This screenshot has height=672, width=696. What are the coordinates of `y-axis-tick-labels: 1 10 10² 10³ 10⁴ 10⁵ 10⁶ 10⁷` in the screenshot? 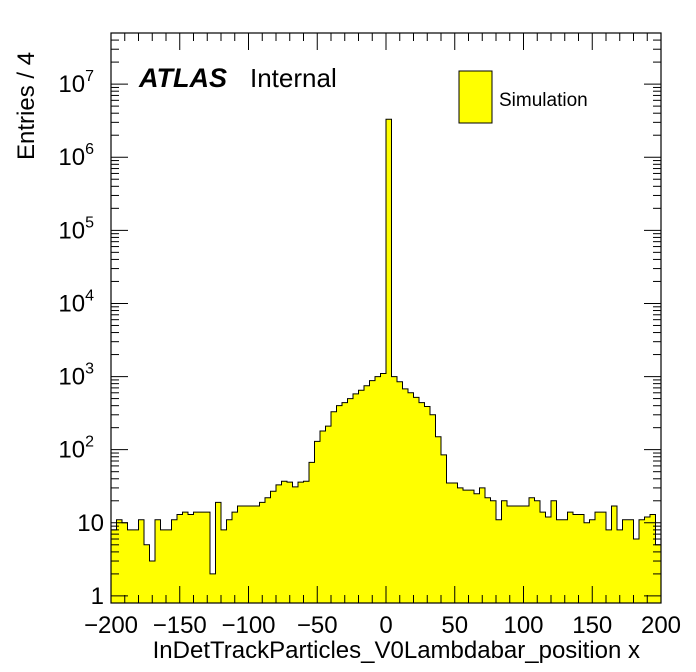 It's located at (81, 339).